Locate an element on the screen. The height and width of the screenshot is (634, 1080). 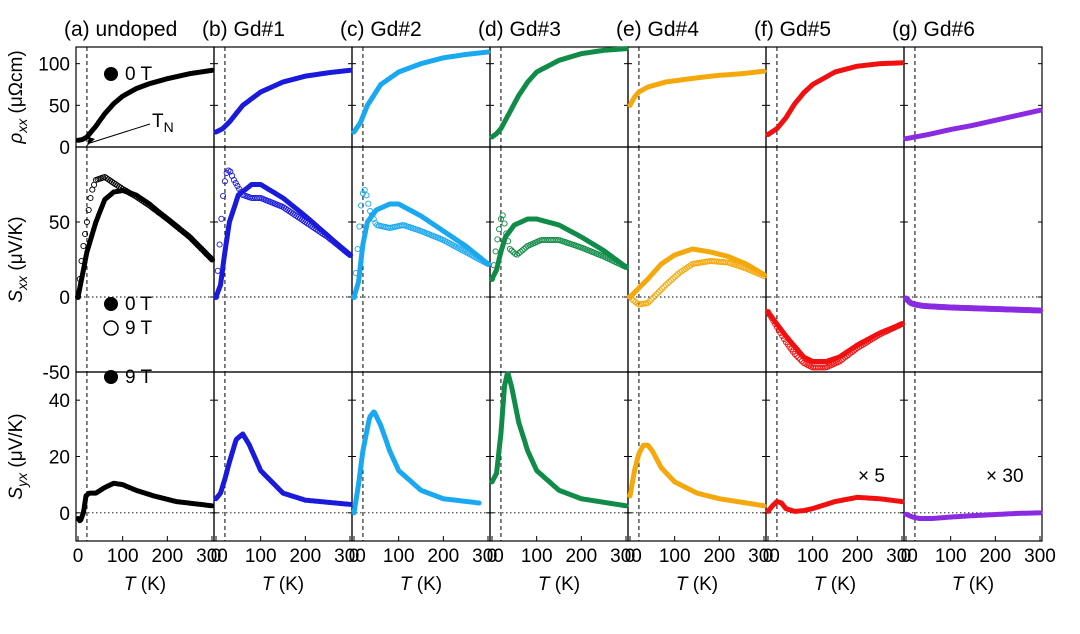
x-tick-label-g: 100 is located at coordinates (951, 556).